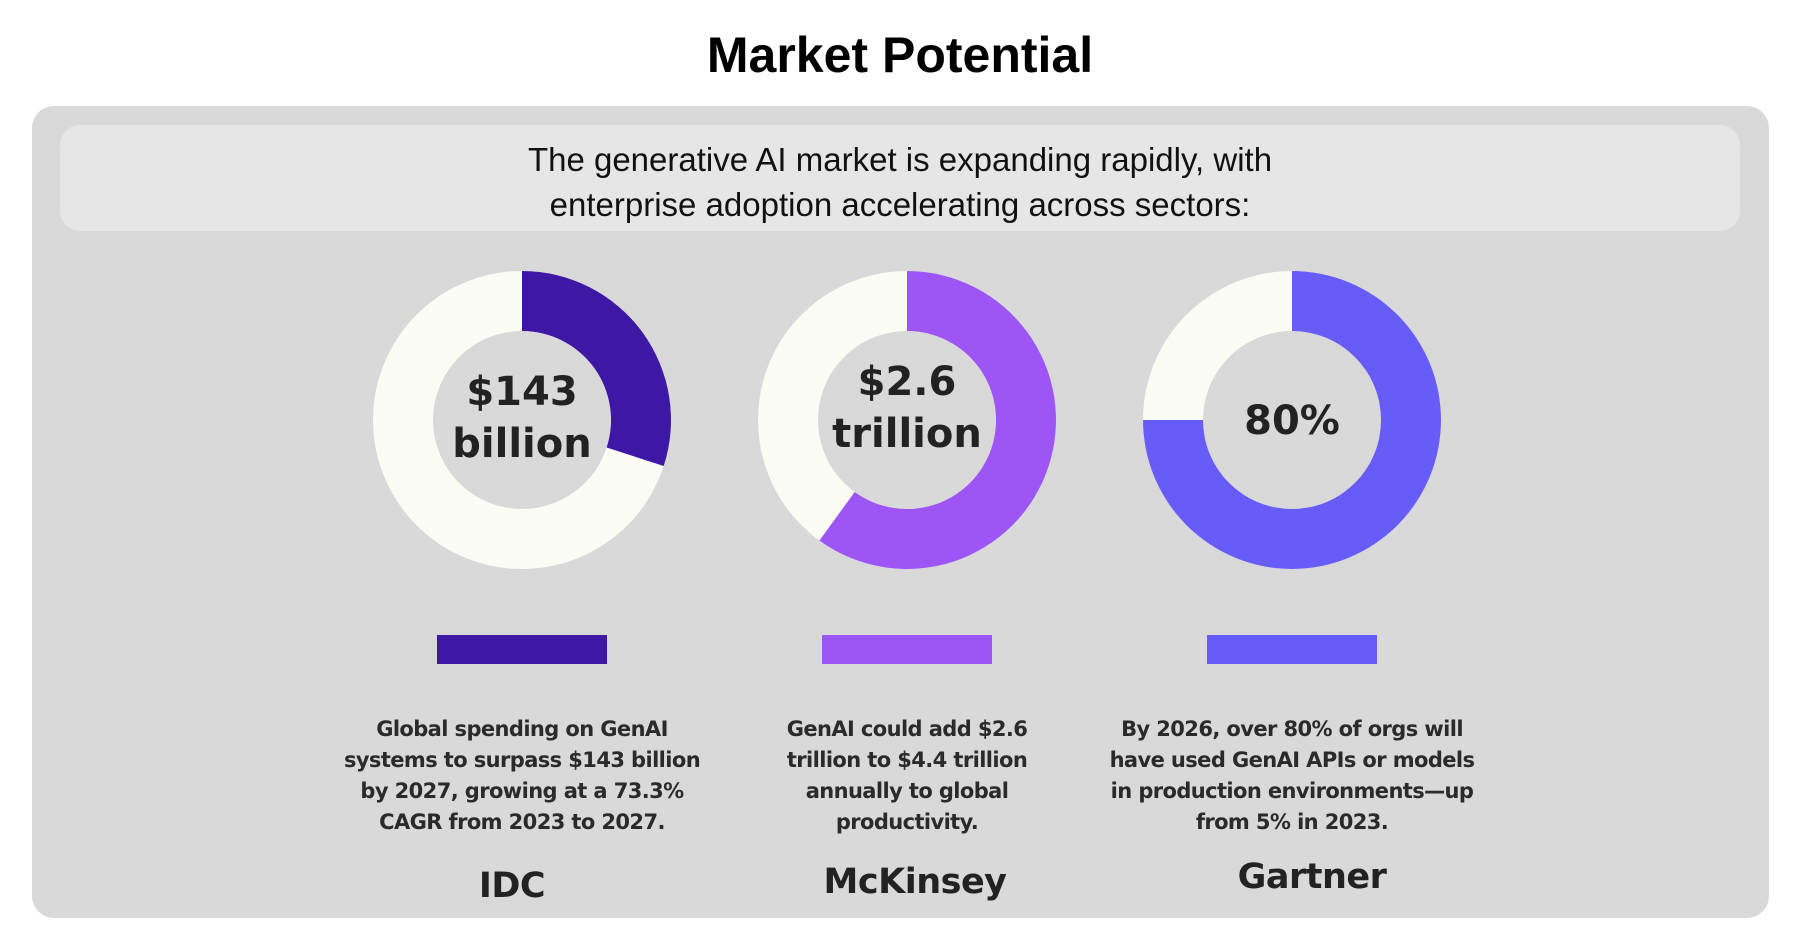  Describe the element at coordinates (907, 760) in the screenshot. I see `description-line: trillion to $4.4 trillion` at that location.